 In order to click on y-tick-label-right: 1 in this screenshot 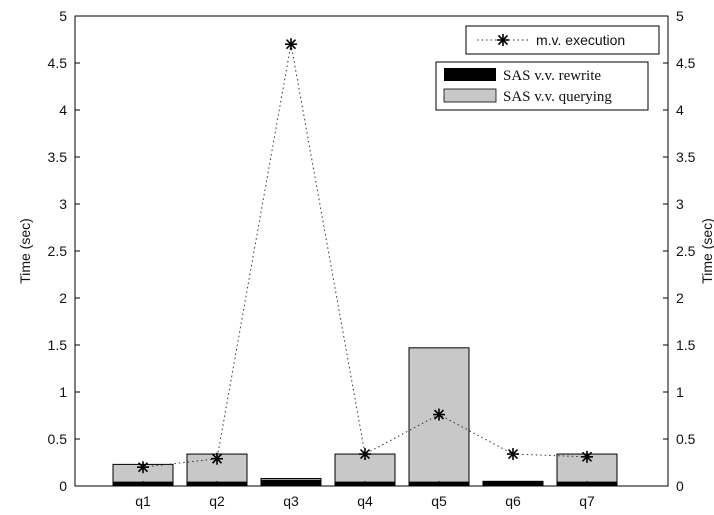, I will do `click(680, 392)`.